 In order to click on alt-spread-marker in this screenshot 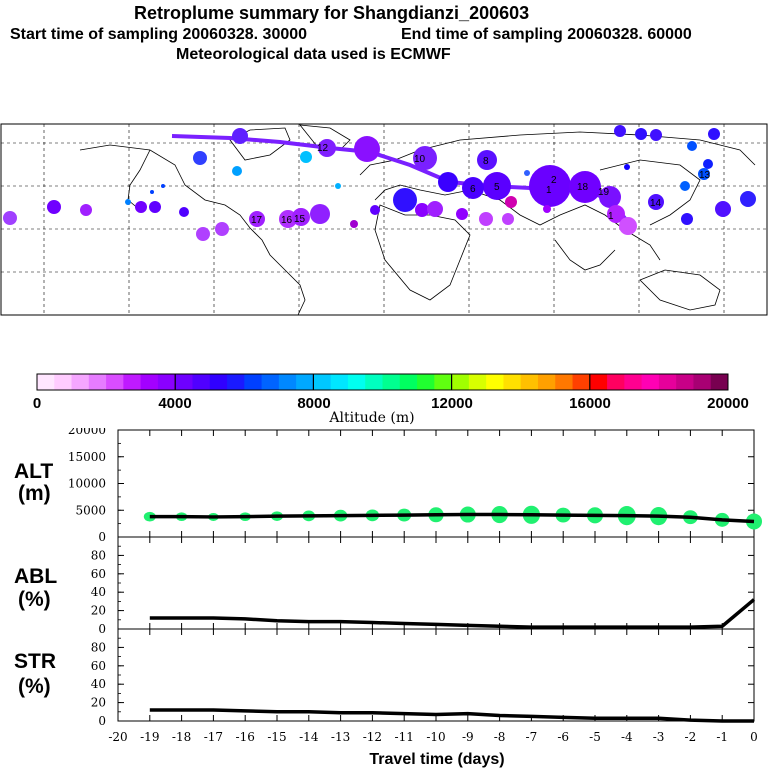, I will do `click(754, 521)`.